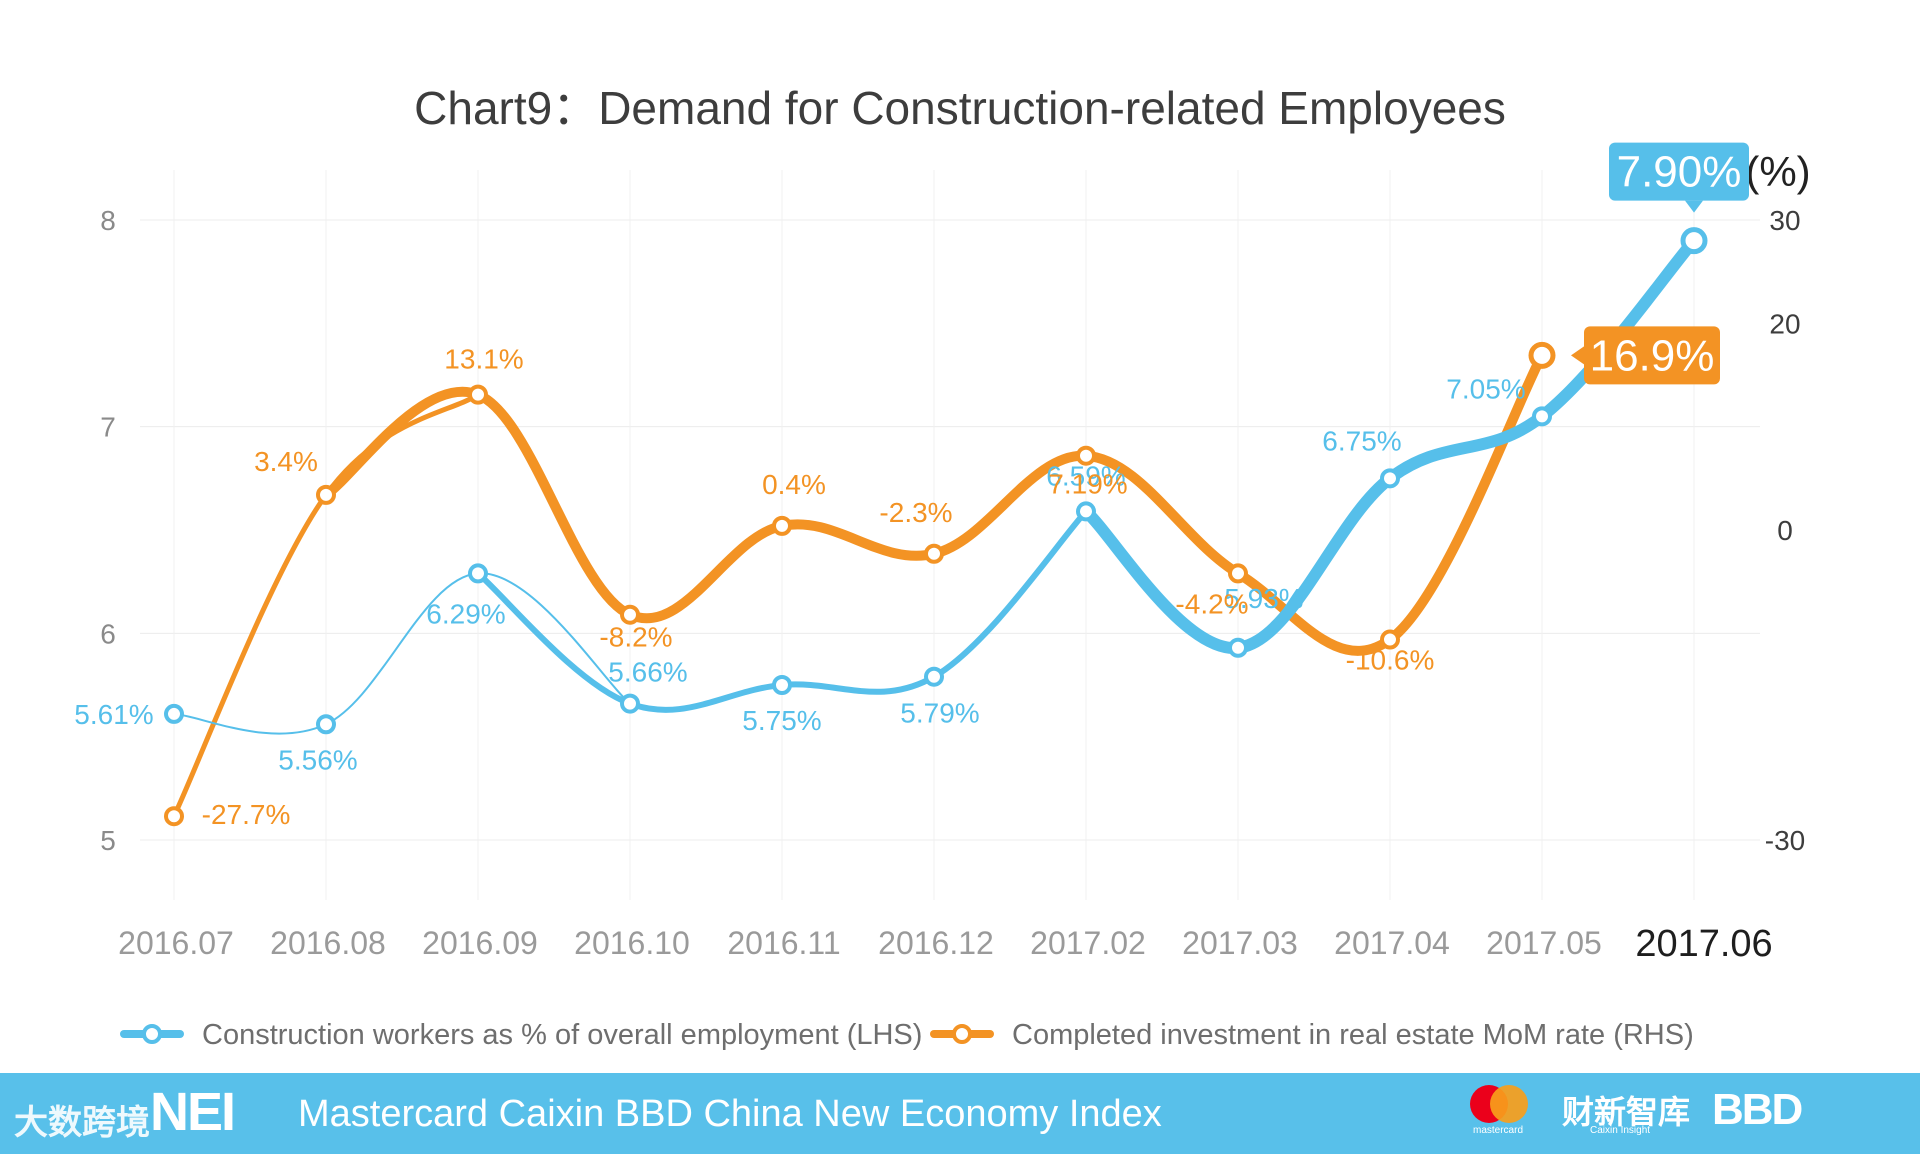  What do you see at coordinates (647, 672) in the screenshot?
I see `data-label-construction-workers: 5.66%` at bounding box center [647, 672].